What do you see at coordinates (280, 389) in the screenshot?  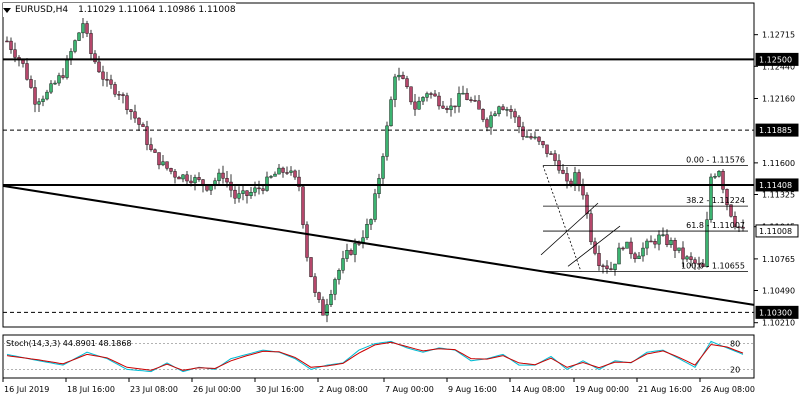 I see `time-tick-label: 30 Jul 16:00` at bounding box center [280, 389].